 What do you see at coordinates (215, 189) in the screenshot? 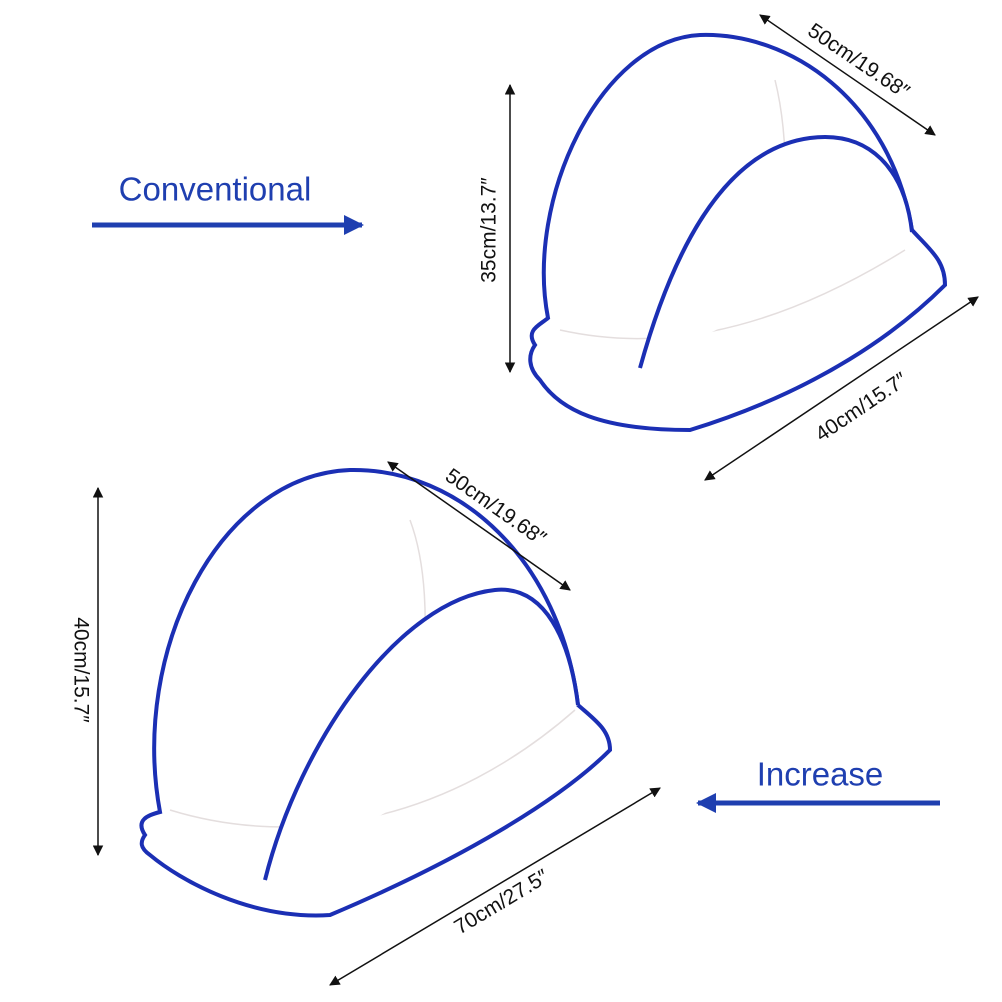
I see `conventional-label: Conventional` at bounding box center [215, 189].